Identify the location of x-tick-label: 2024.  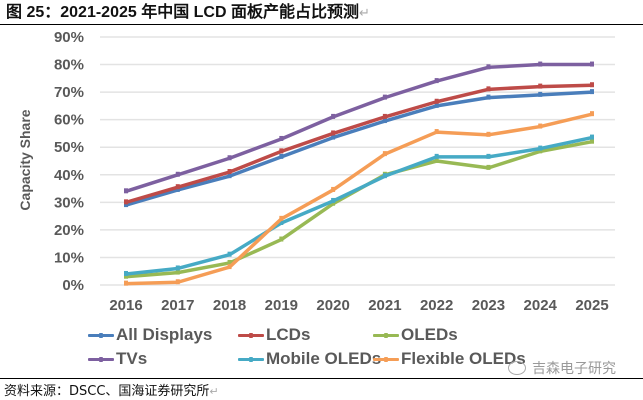
(541, 305).